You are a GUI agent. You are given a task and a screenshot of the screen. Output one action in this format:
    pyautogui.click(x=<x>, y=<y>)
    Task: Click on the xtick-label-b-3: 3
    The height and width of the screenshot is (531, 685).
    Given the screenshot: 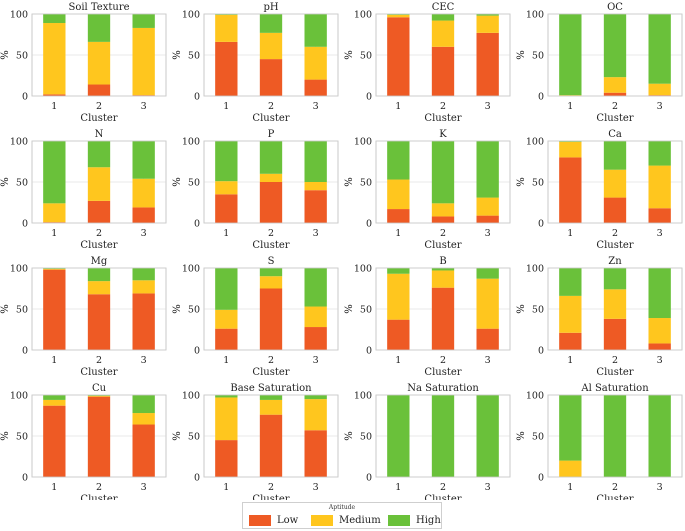 What is the action you would take?
    pyautogui.click(x=488, y=360)
    